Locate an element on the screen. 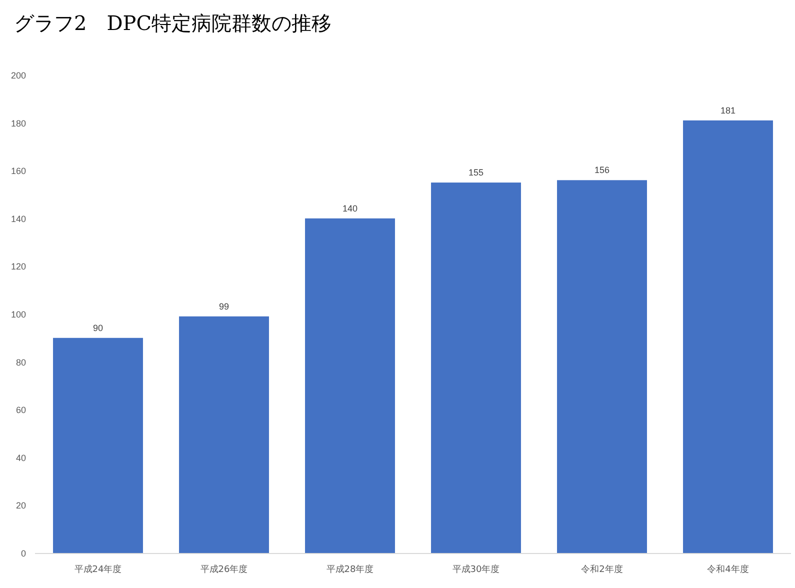 The height and width of the screenshot is (588, 795). y-tick-label: 0 is located at coordinates (23, 553).